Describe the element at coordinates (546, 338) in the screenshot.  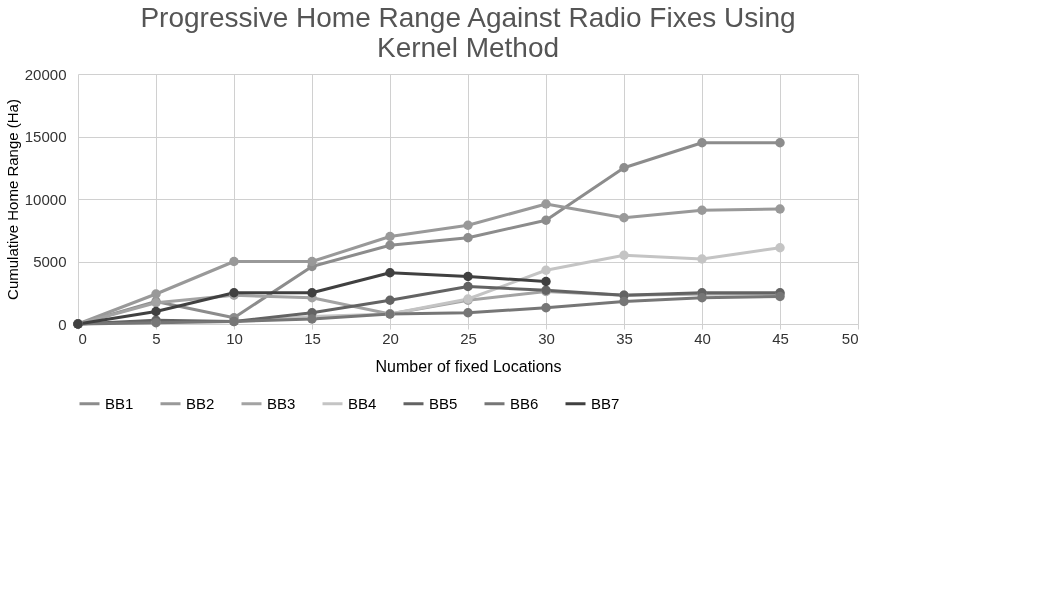
I see `x-tick-label: 30` at that location.